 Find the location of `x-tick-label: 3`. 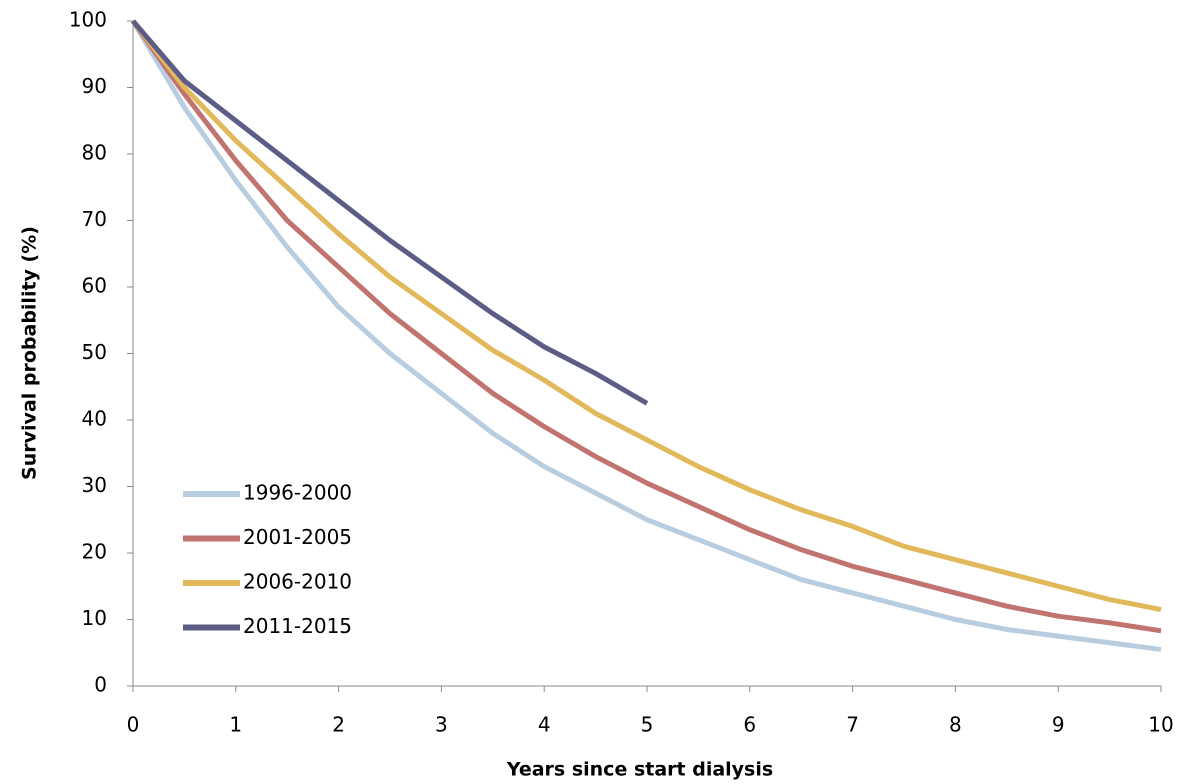

x-tick-label: 3 is located at coordinates (441, 725).